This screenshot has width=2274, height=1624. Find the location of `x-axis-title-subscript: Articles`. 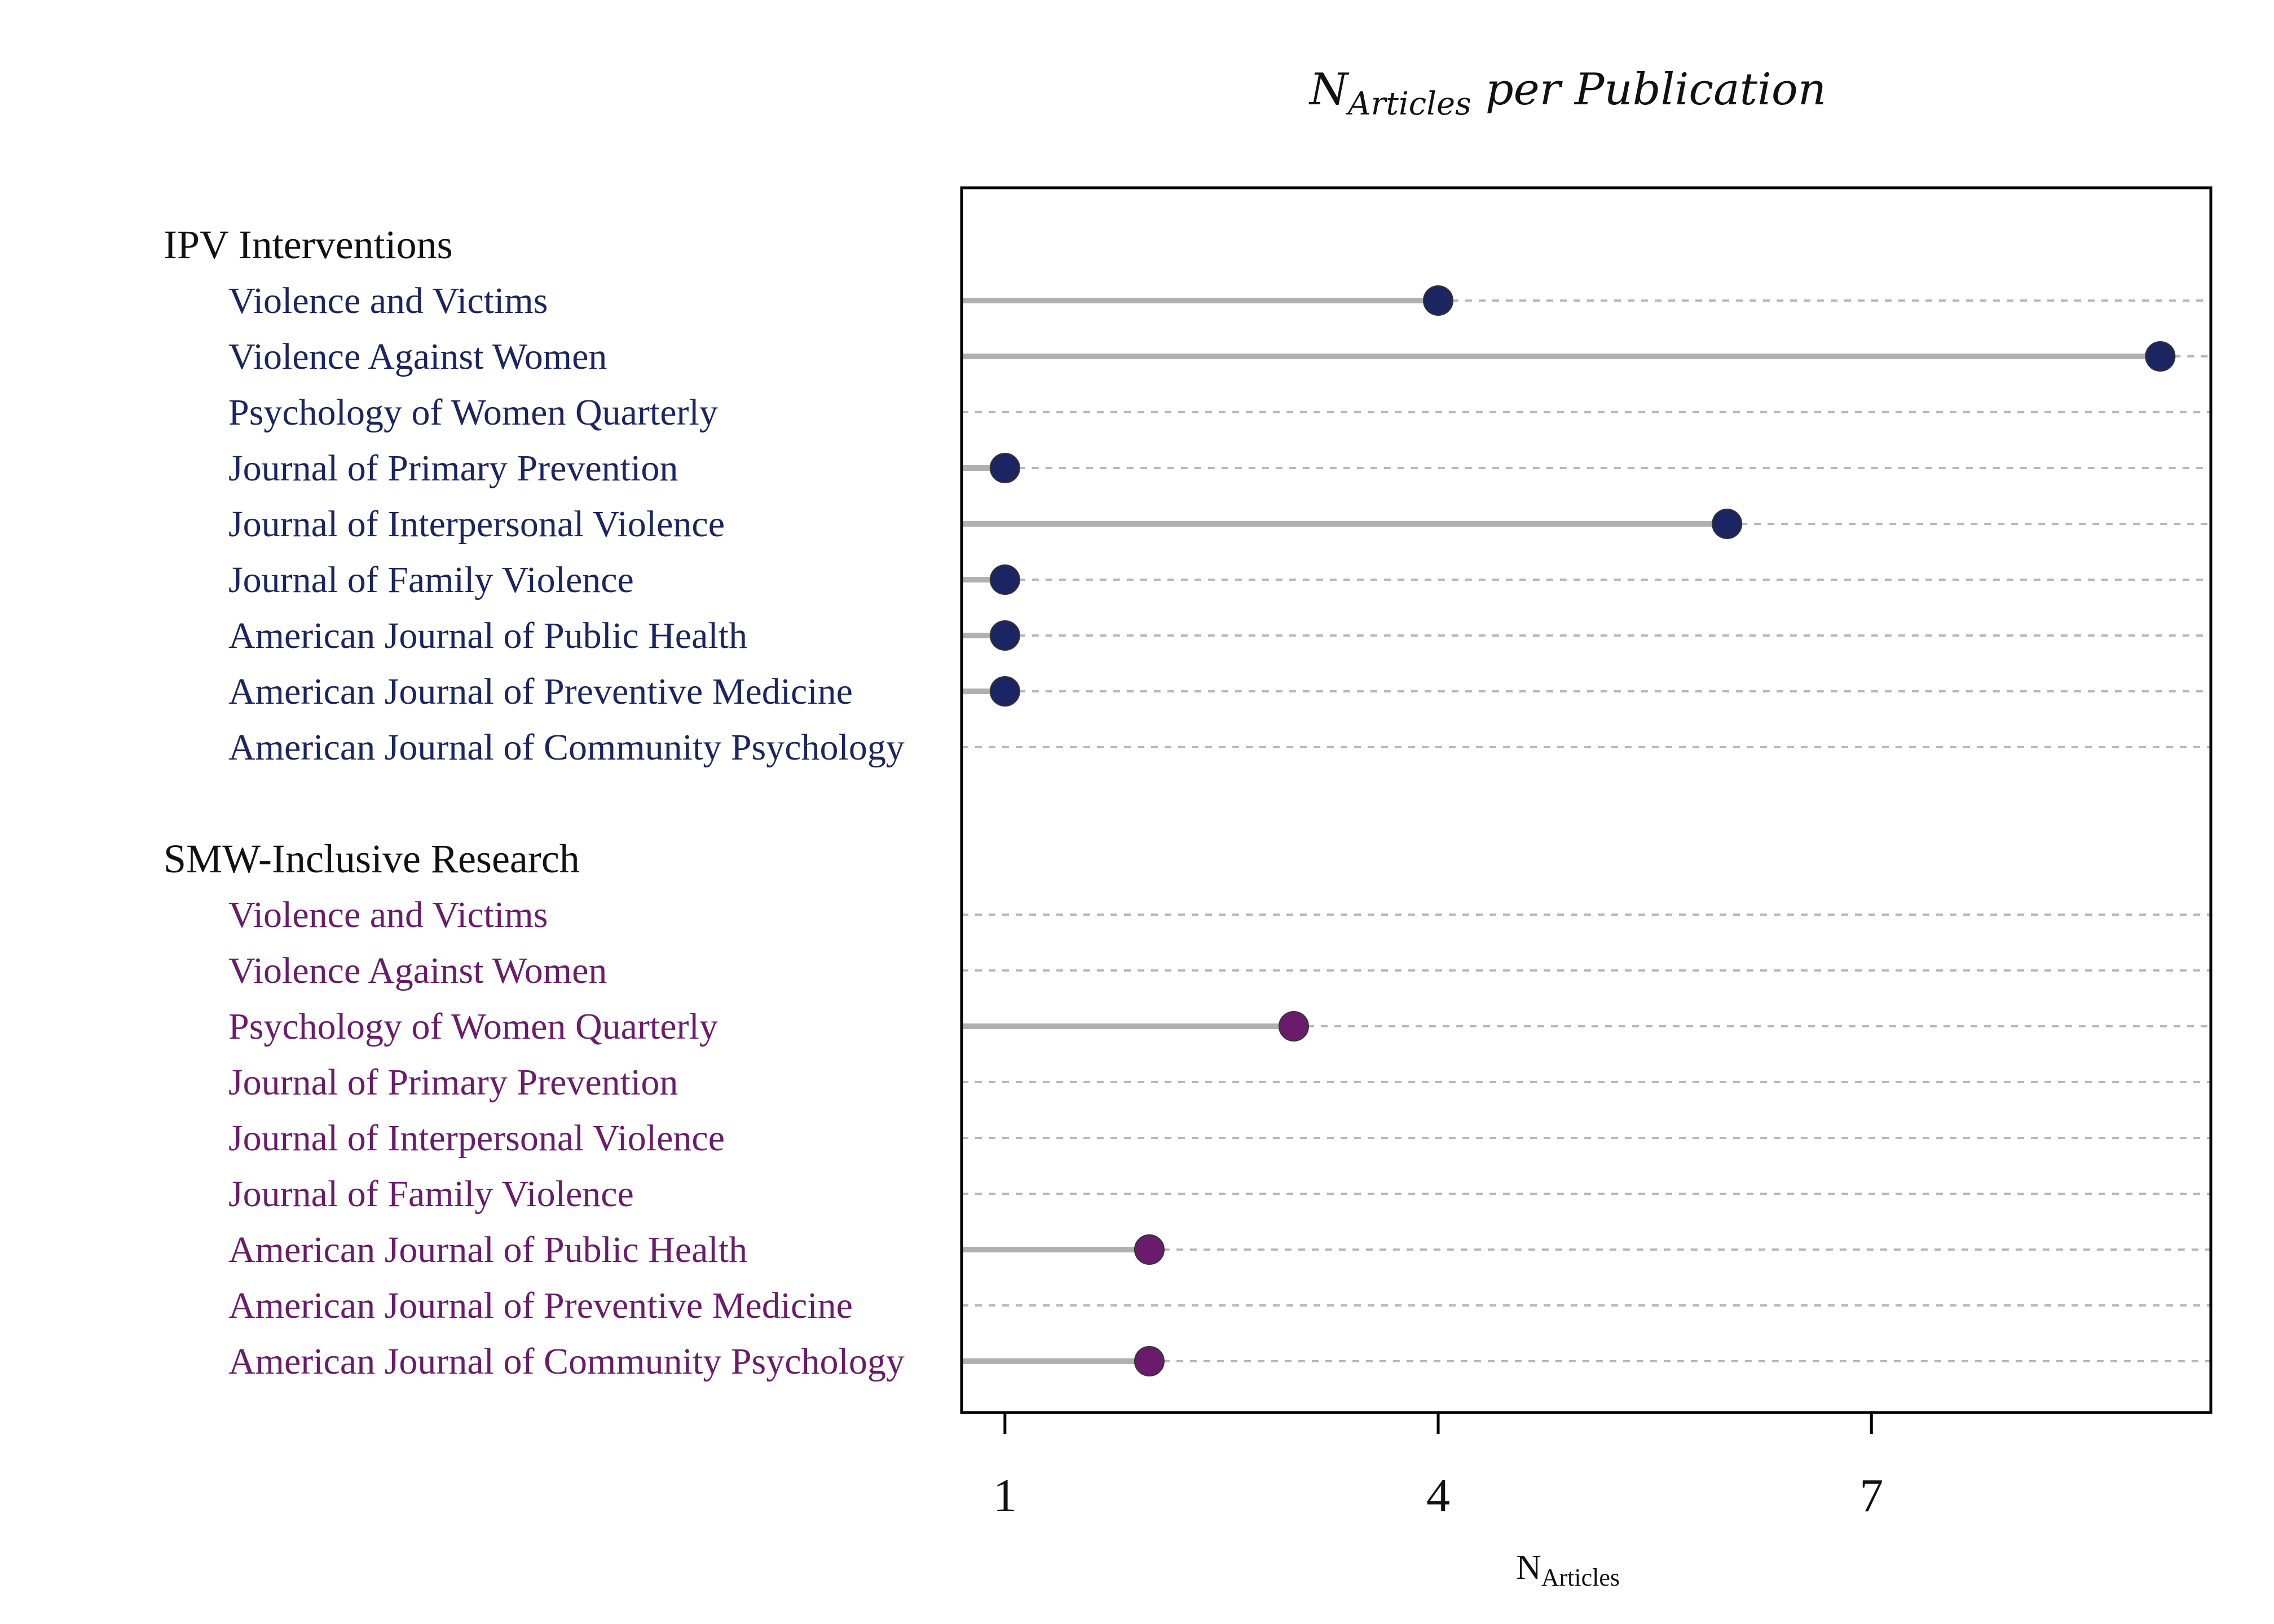

x-axis-title-subscript: Articles is located at coordinates (1580, 1577).